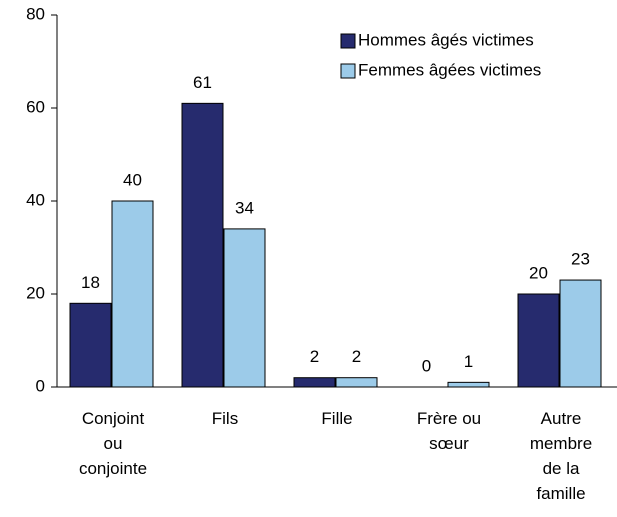 The image size is (617, 517). Describe the element at coordinates (202, 82) in the screenshot. I see `data-label: 61` at that location.